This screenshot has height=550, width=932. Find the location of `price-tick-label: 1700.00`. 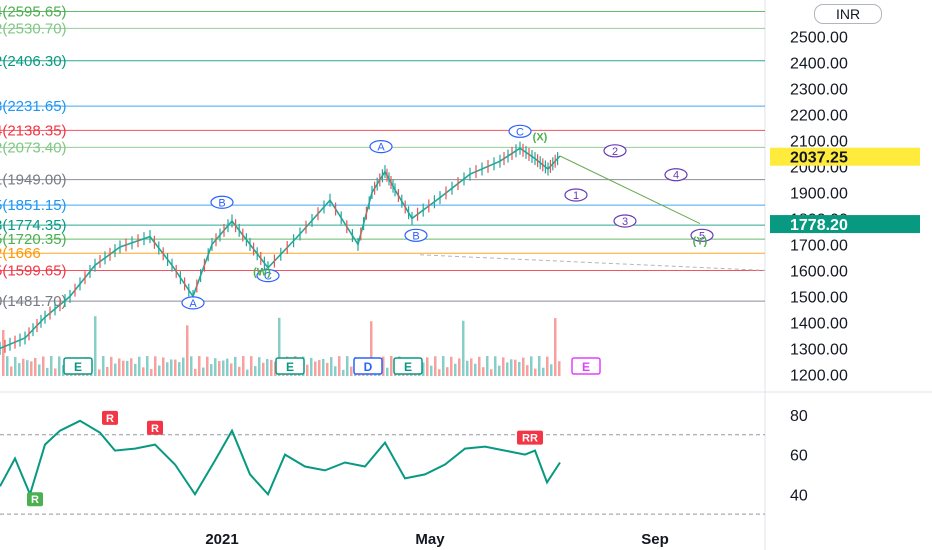

price-tick-label: 1700.00 is located at coordinates (819, 245).